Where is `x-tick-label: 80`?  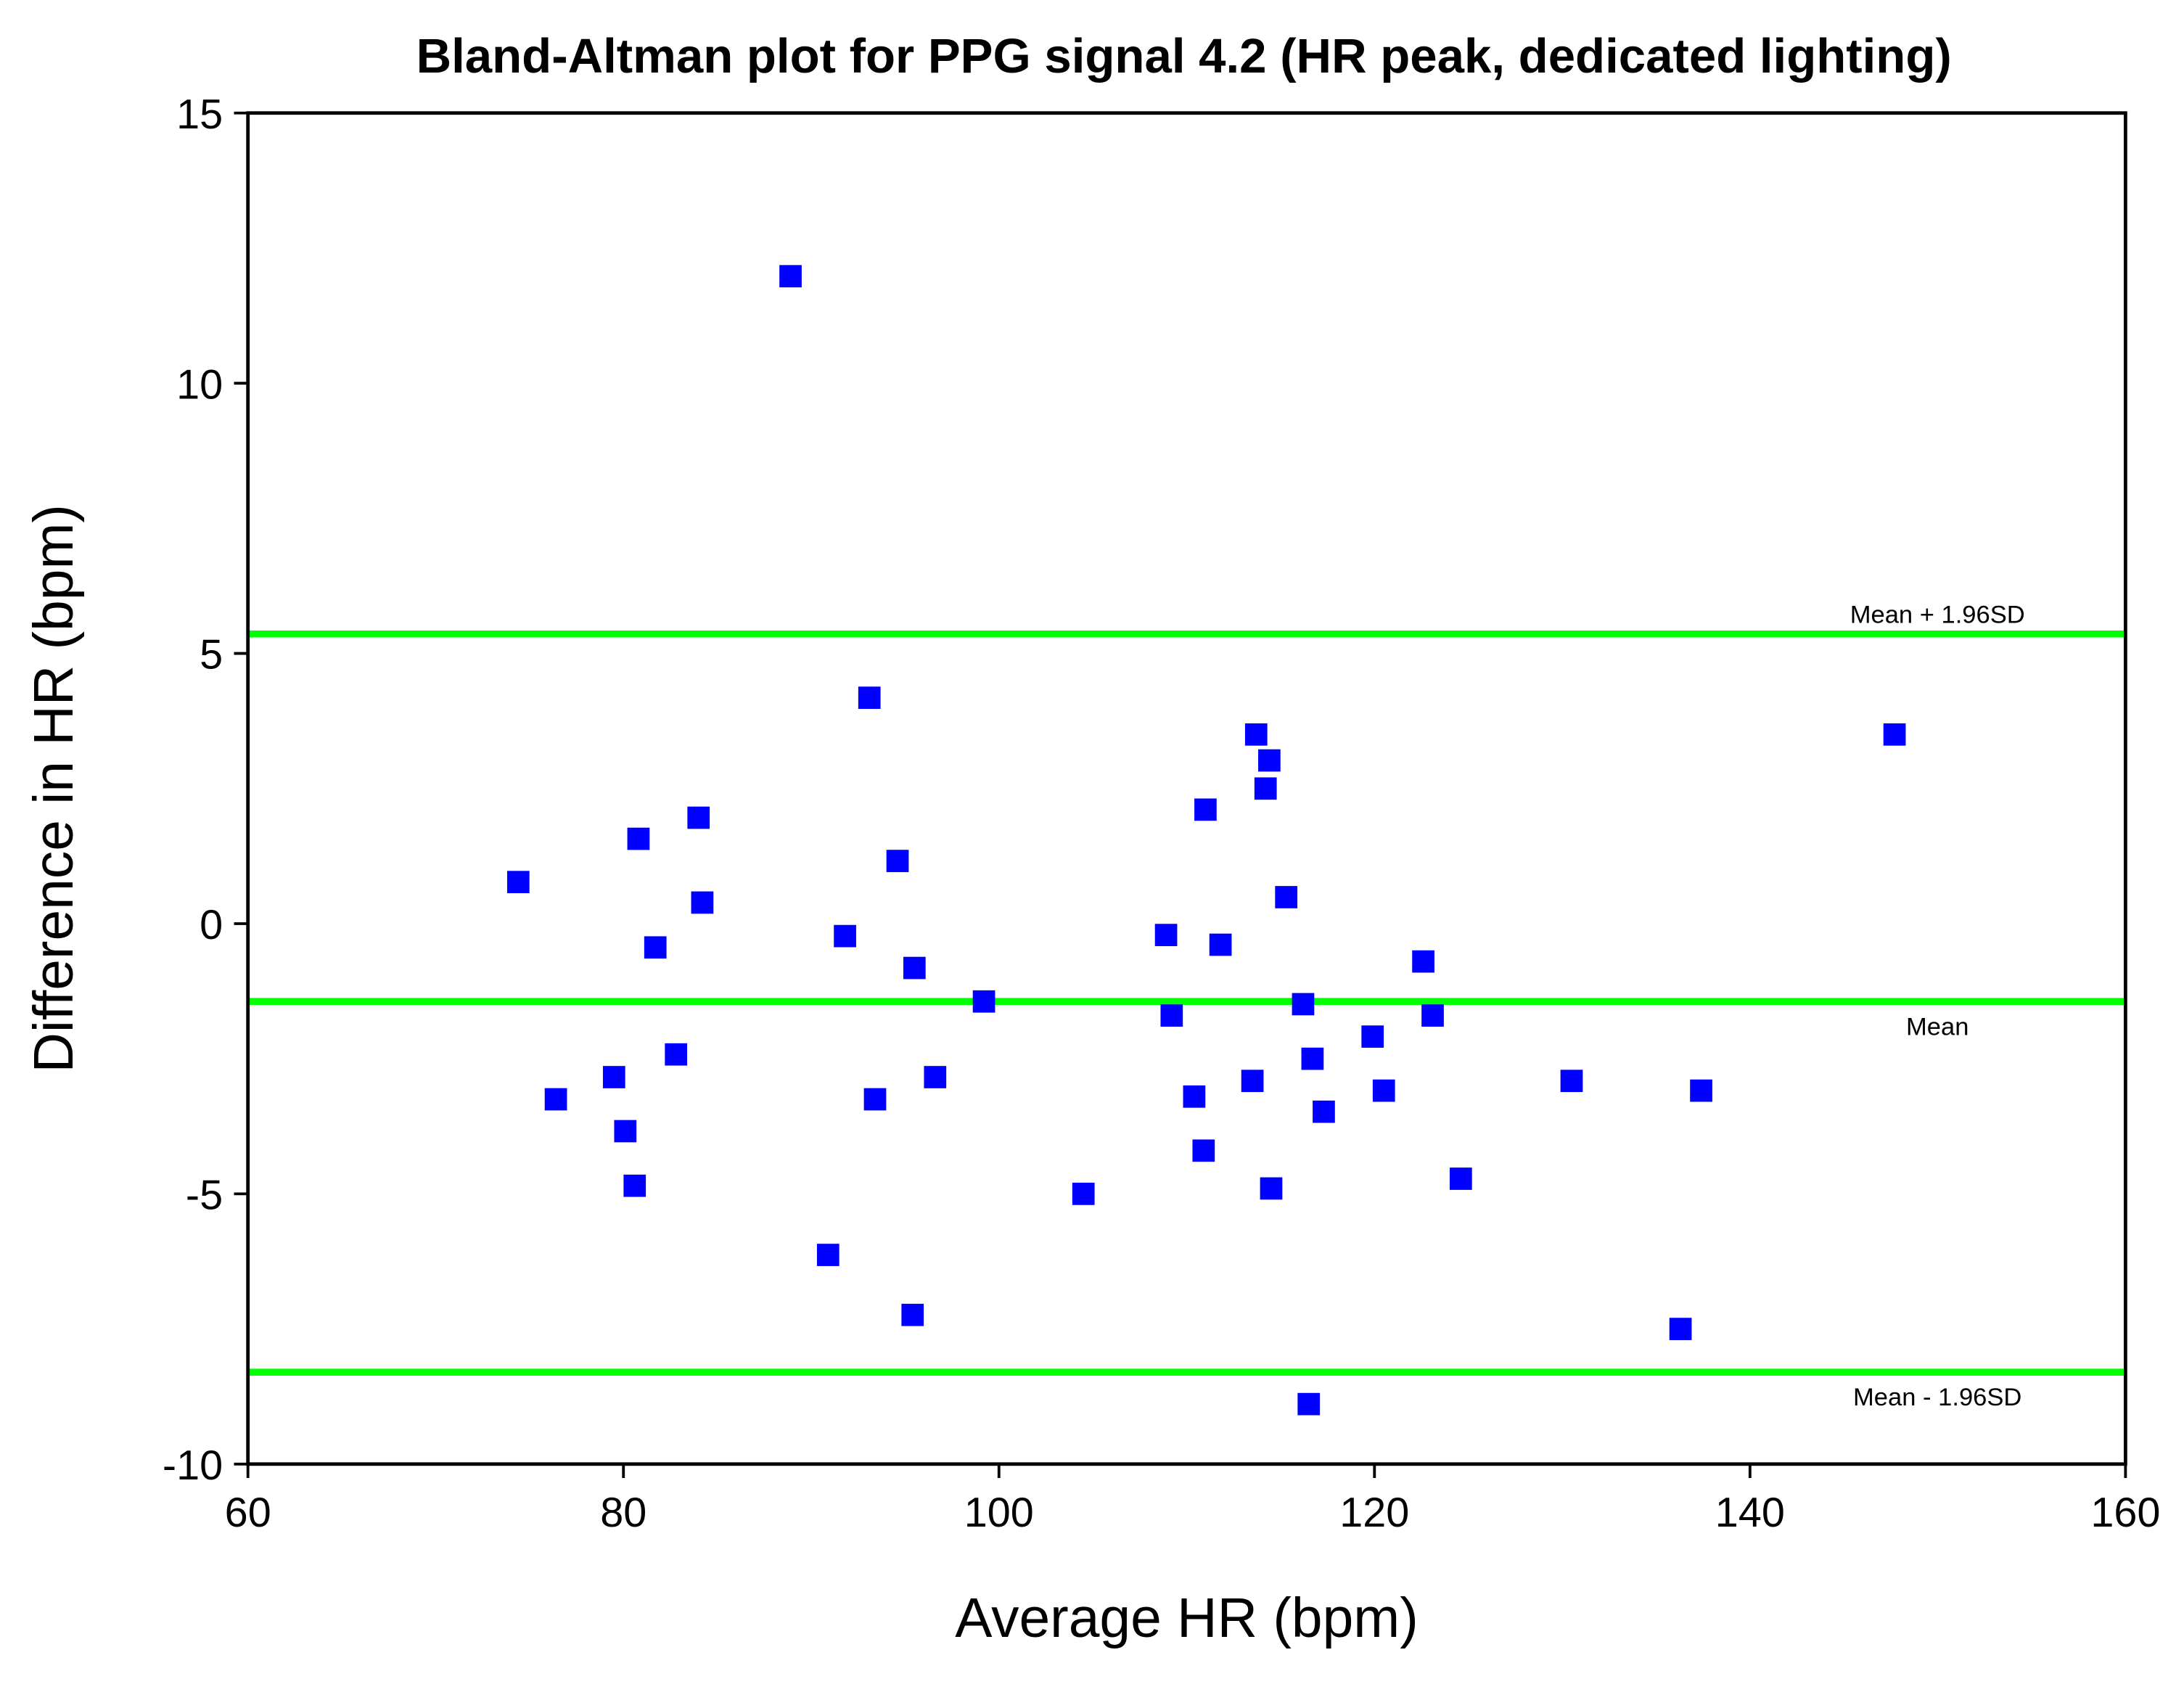
x-tick-label: 80 is located at coordinates (623, 1513).